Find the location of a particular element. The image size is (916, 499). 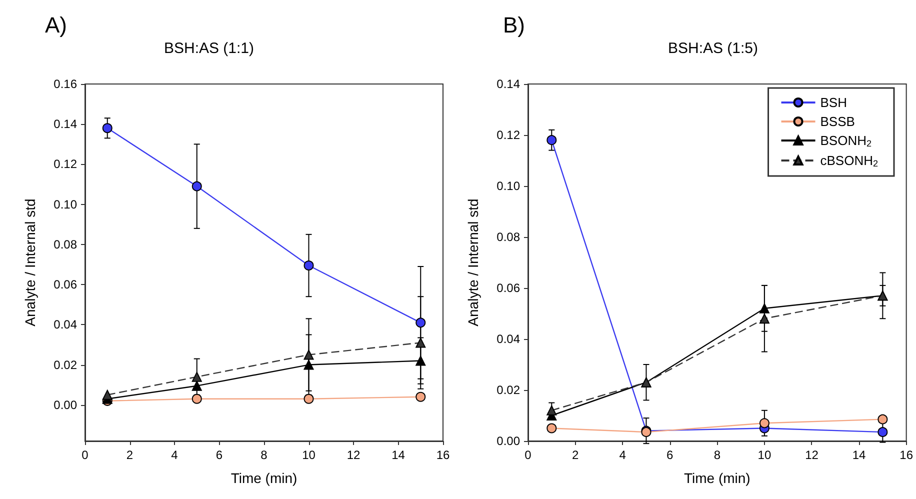

chart-title: BSH:AS (1:5) is located at coordinates (713, 48).